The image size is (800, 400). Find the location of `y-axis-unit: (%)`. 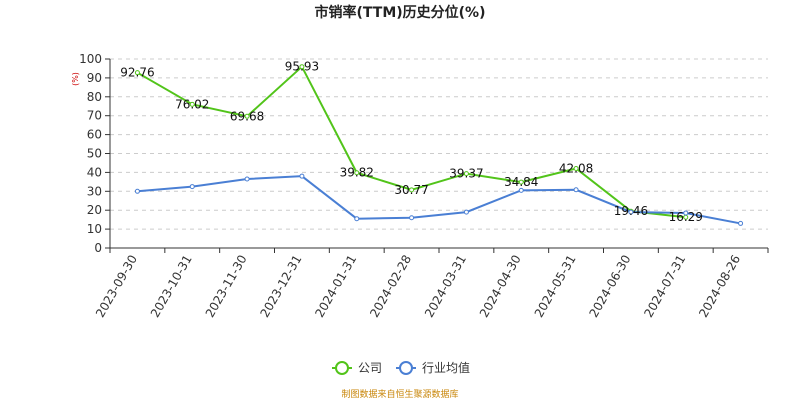

y-axis-unit: (%) is located at coordinates (75, 79).